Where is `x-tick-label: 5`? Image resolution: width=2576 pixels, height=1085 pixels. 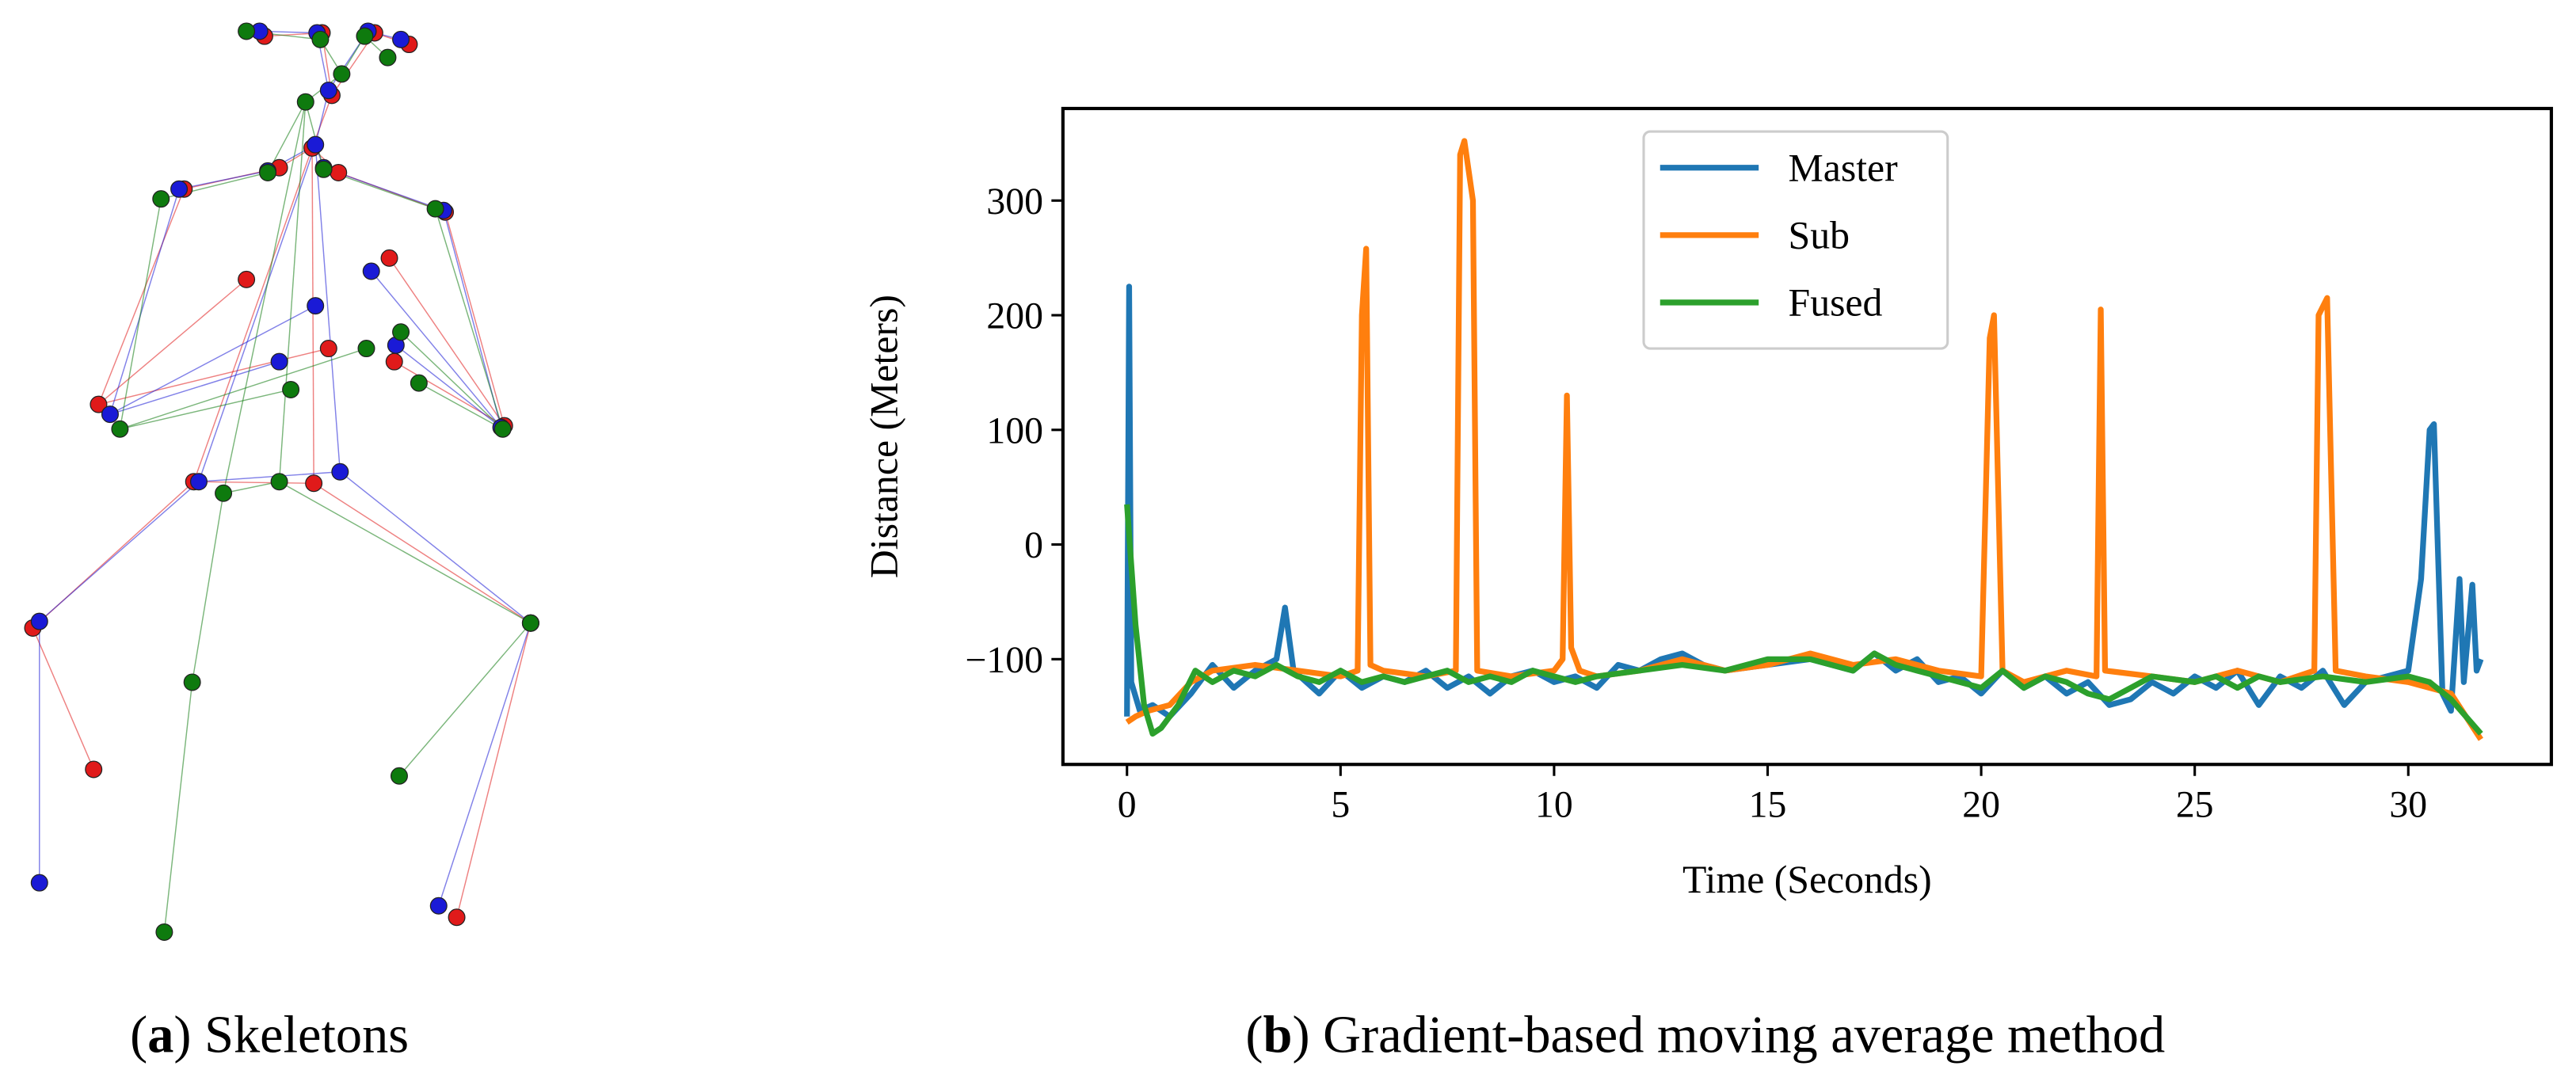
x-tick-label: 5 is located at coordinates (1340, 805).